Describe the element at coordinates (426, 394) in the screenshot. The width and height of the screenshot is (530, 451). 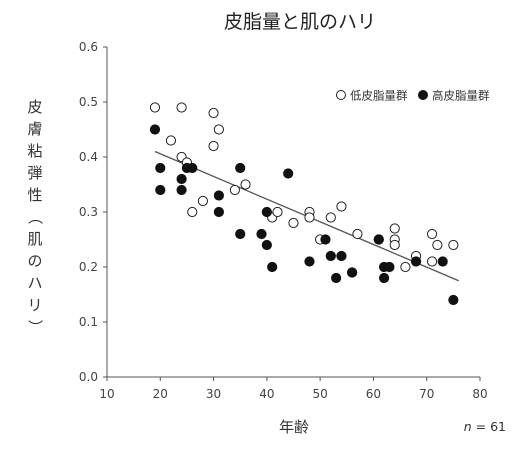
I see `x-tick-label: 70` at that location.